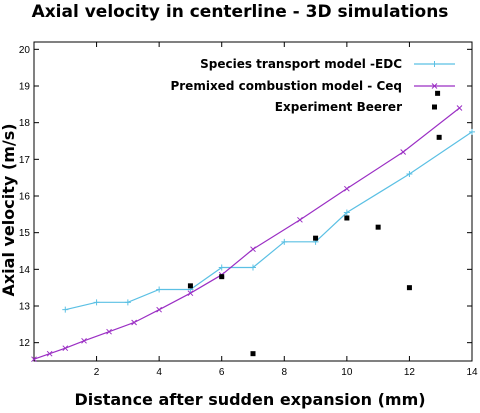 The width and height of the screenshot is (480, 413). Describe the element at coordinates (25, 50) in the screenshot. I see `y-tick-label: 20` at that location.